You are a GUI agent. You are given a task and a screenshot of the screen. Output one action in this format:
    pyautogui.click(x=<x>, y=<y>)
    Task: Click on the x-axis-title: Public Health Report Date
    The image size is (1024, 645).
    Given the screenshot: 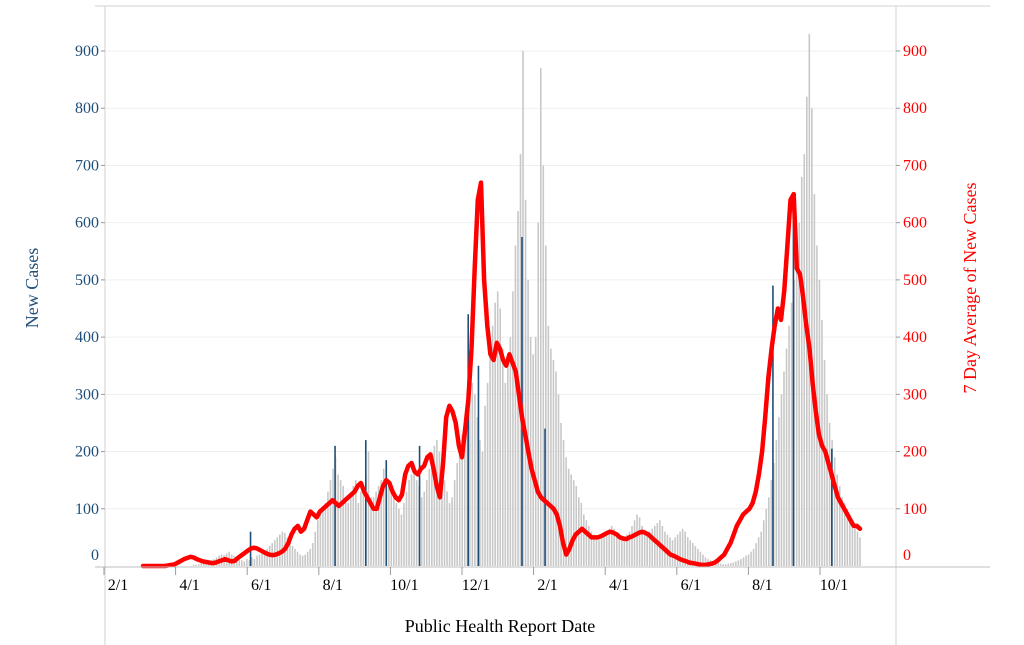 What is the action you would take?
    pyautogui.click(x=500, y=626)
    